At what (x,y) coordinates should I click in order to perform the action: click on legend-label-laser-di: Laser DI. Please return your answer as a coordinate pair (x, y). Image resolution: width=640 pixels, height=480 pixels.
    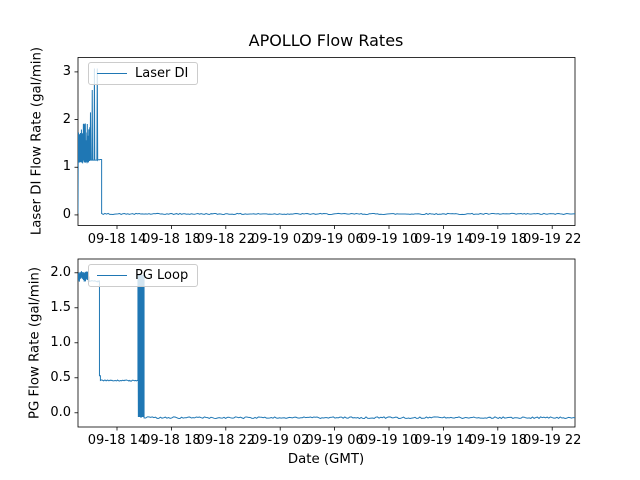
    Looking at the image, I should click on (162, 73).